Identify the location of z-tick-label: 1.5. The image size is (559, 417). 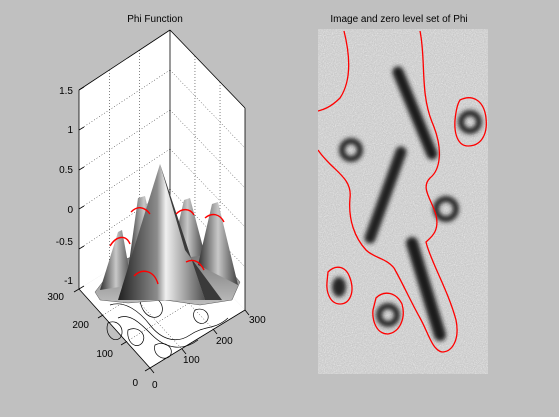
(66, 91).